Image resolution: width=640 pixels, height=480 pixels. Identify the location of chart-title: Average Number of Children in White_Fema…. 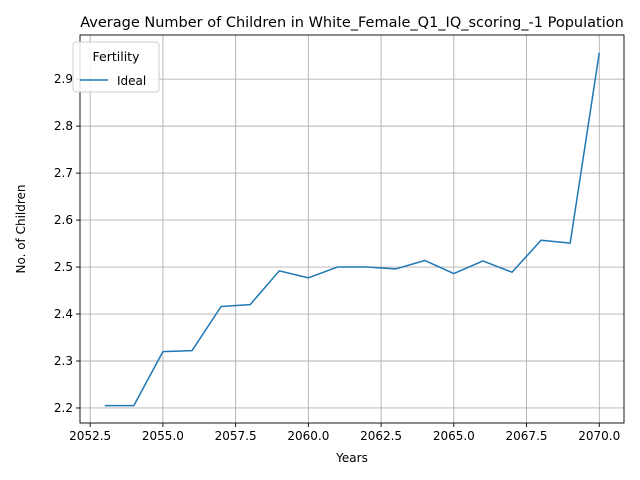
(352, 23).